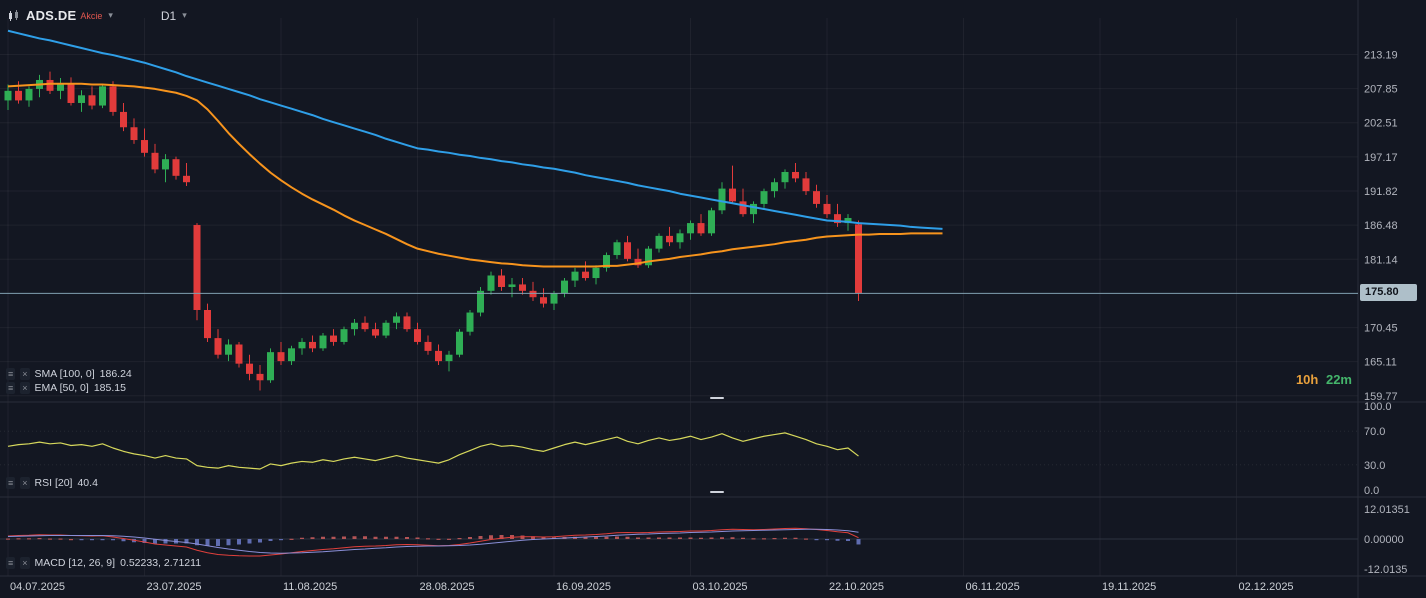 This screenshot has width=1426, height=598. I want to click on price-tick-label: 197.17, so click(1381, 158).